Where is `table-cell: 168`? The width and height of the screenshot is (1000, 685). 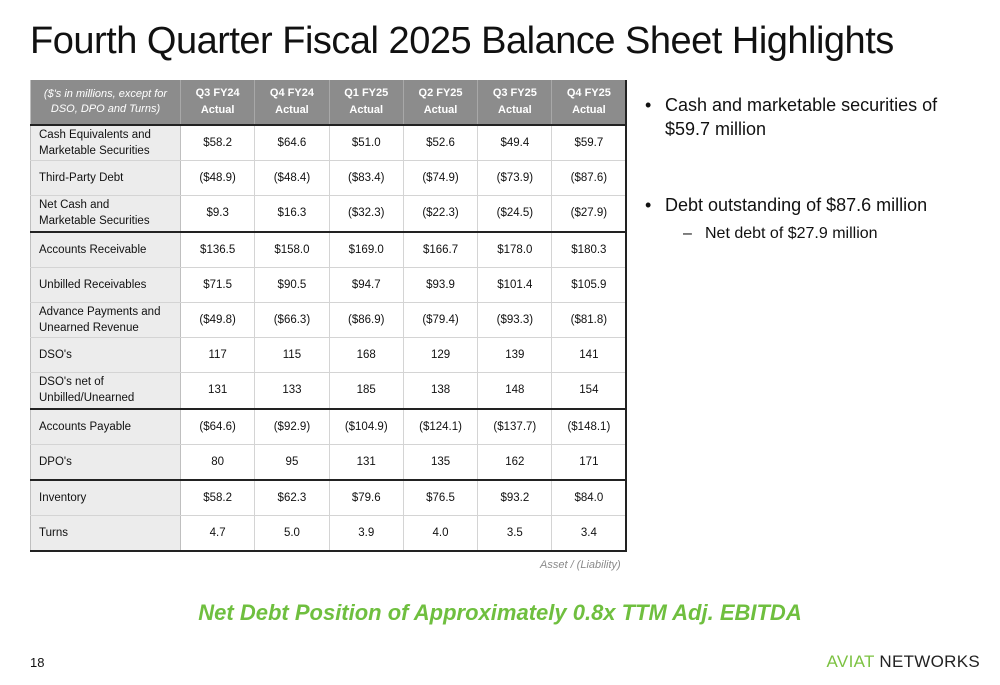
table-cell: 168 is located at coordinates (366, 355).